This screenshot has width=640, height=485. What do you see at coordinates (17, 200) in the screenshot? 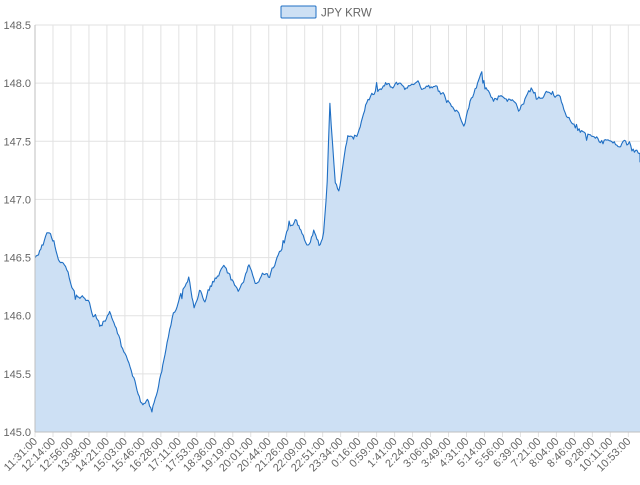
I see `y-tick-label: 147.0` at bounding box center [17, 200].